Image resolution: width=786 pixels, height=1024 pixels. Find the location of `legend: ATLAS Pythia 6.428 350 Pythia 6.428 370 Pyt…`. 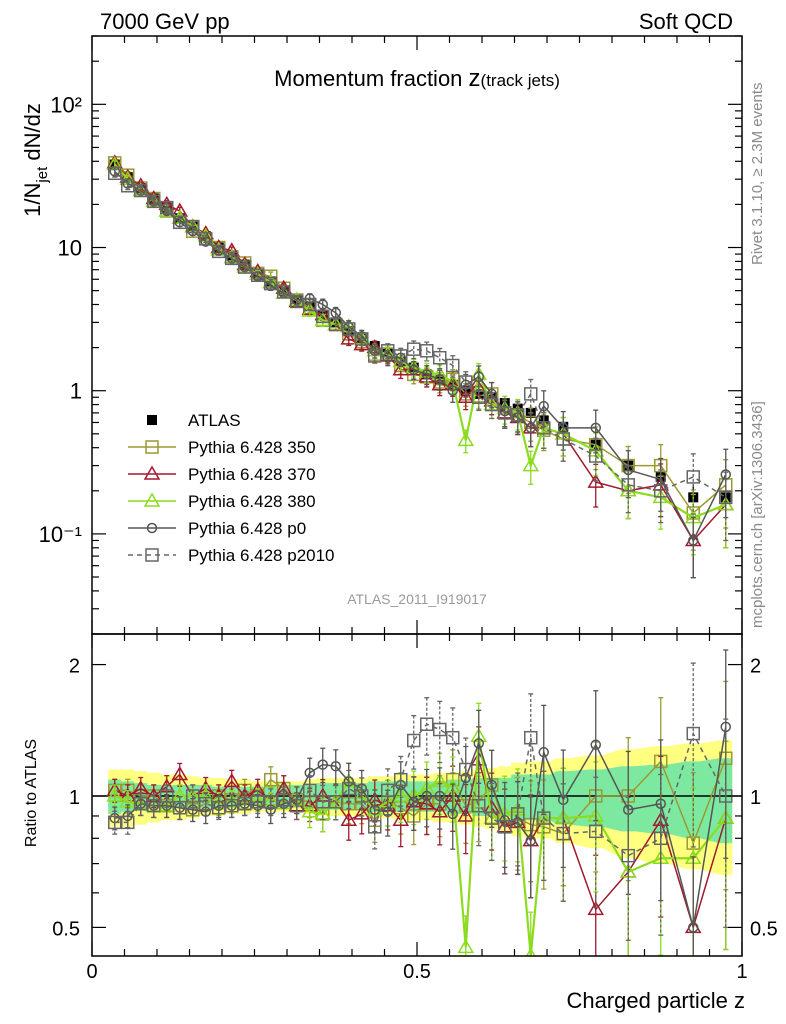

legend: ATLAS Pythia 6.428 350 Pythia 6.428 370 Pyt… is located at coordinates (231, 488).